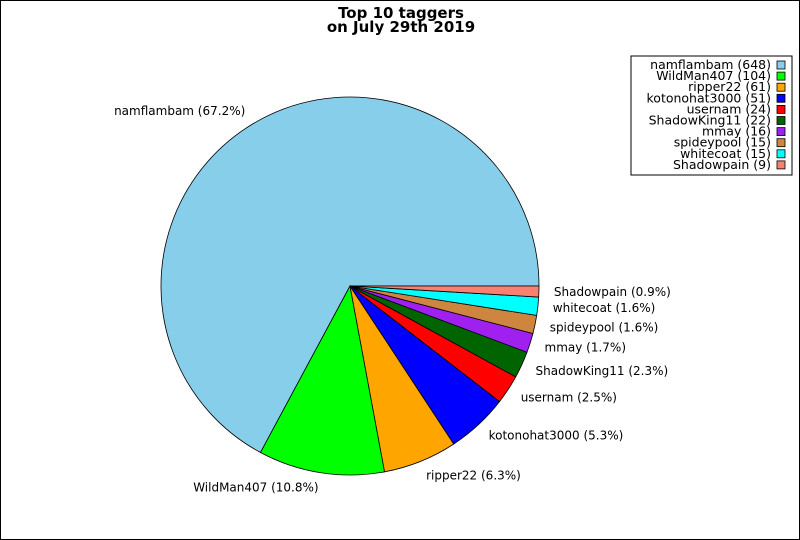  Describe the element at coordinates (569, 398) in the screenshot. I see `slice-label-usernam: usernam (2.5%)` at that location.